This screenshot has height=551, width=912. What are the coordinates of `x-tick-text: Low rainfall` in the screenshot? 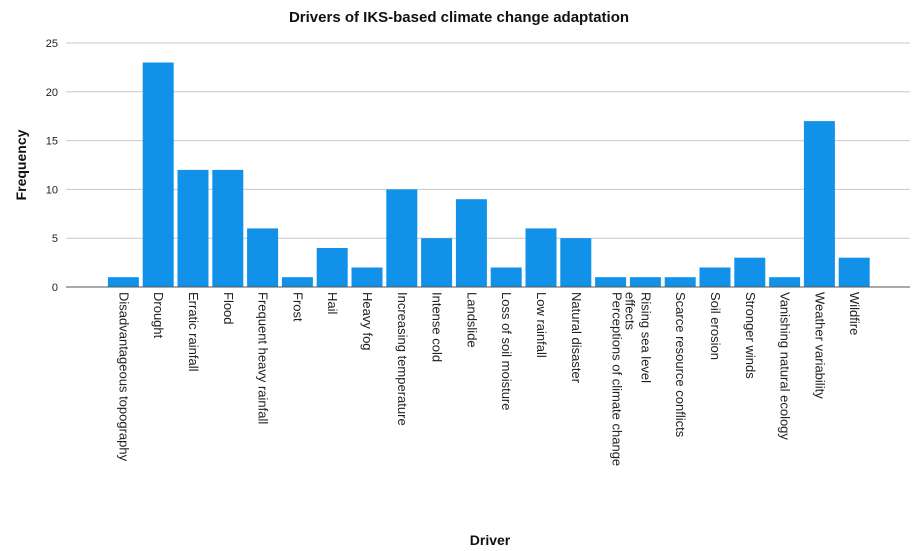 It's located at (541, 325).